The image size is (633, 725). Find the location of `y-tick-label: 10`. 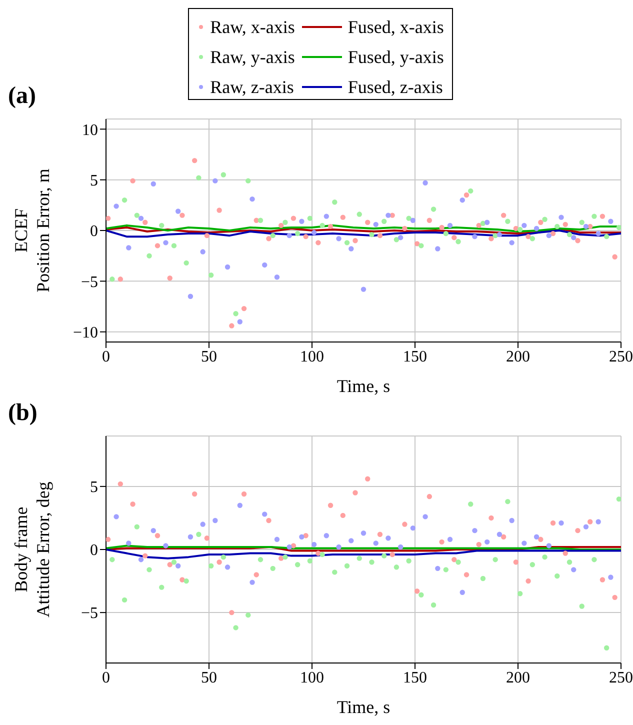

y-tick-label: 10 is located at coordinates (90, 130).